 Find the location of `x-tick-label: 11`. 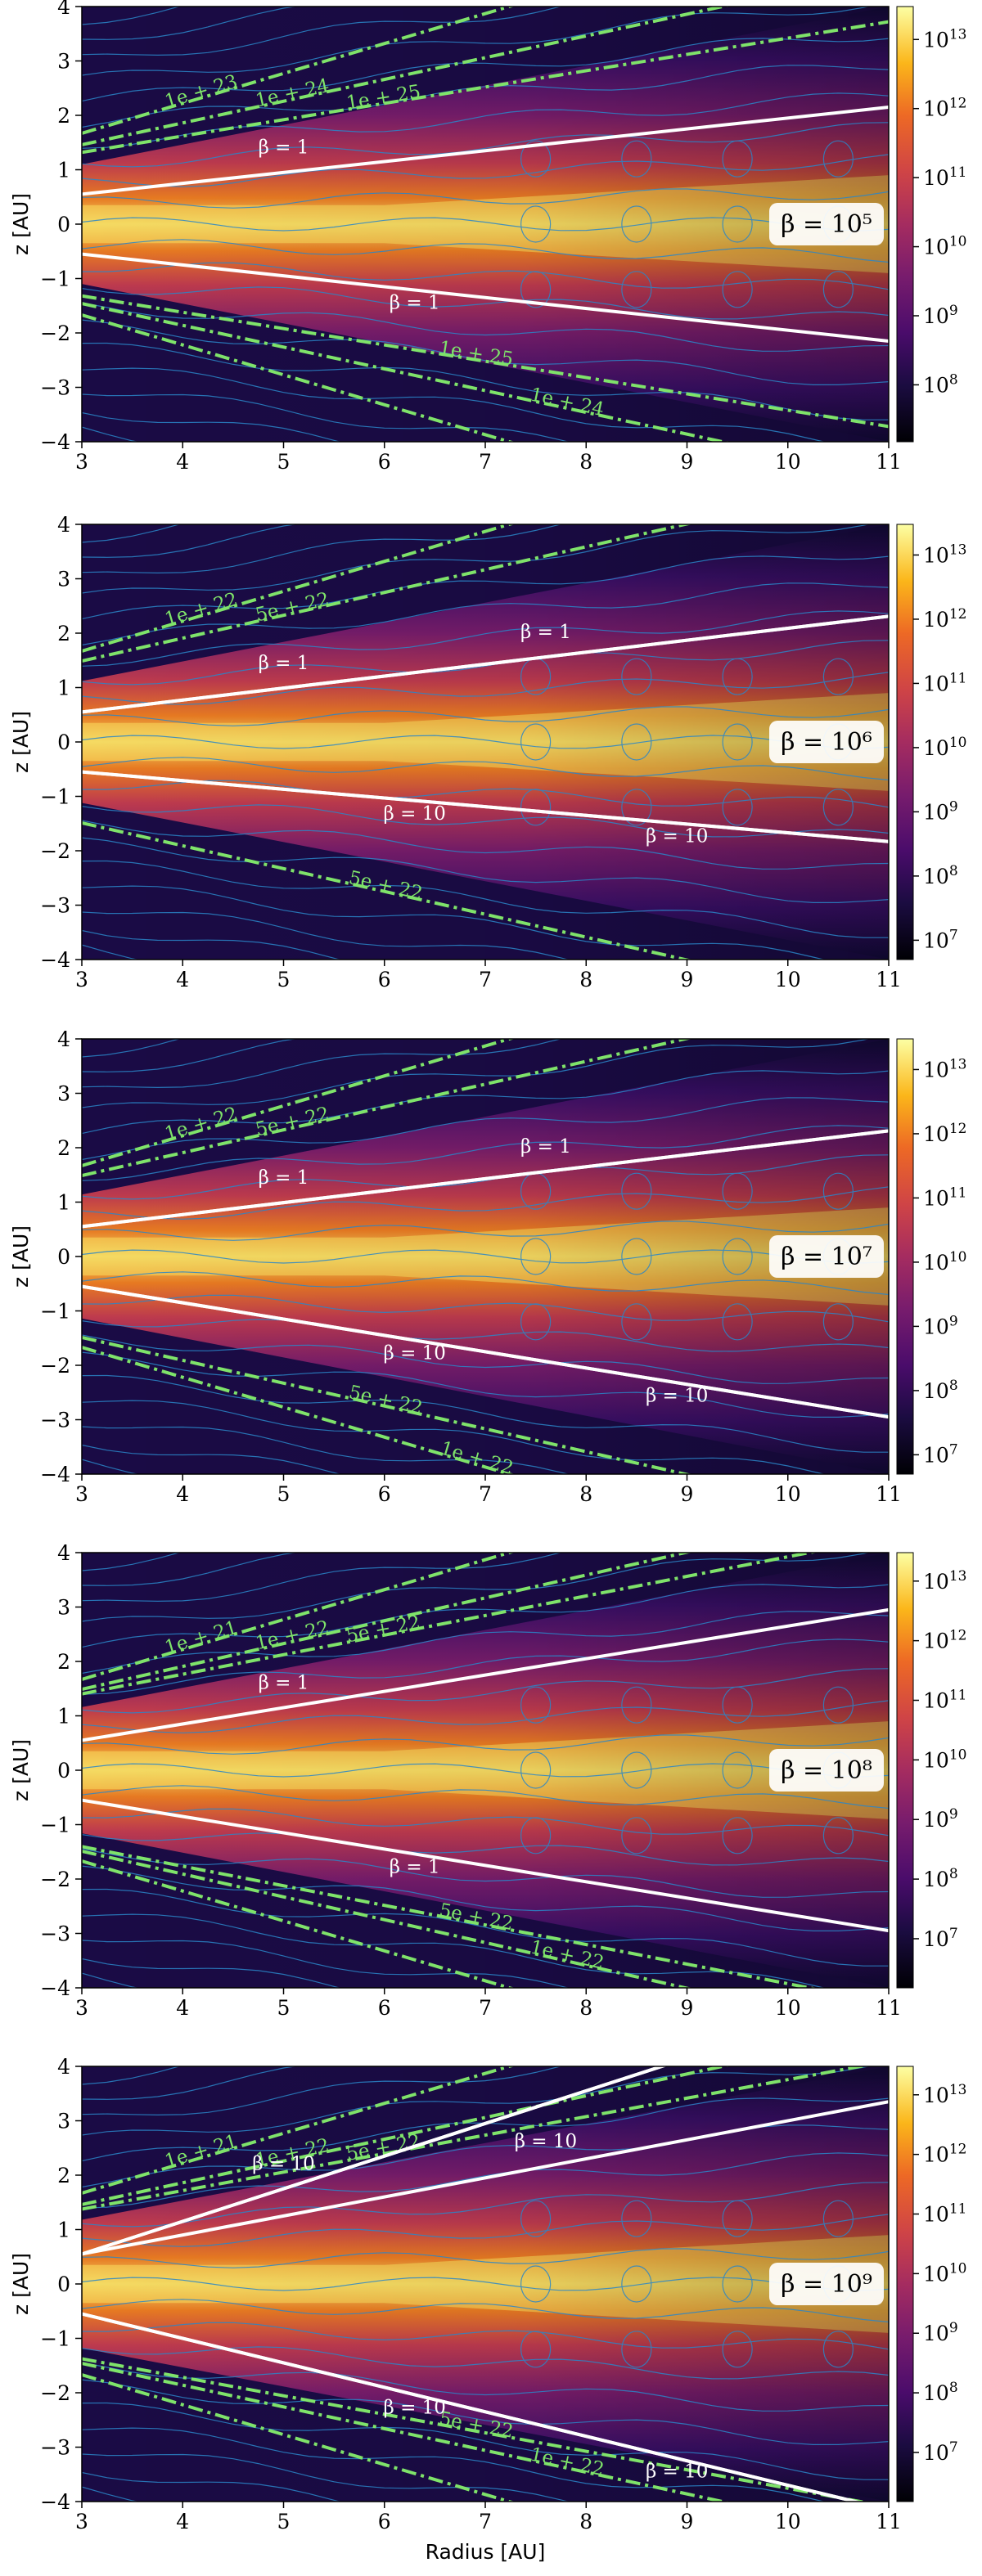

x-tick-label: 11 is located at coordinates (889, 980).